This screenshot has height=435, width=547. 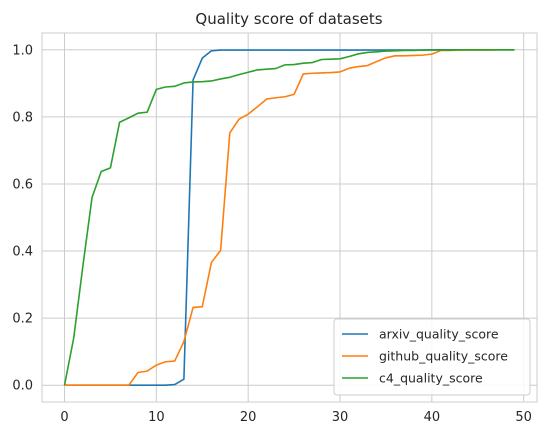 What do you see at coordinates (64, 417) in the screenshot?
I see `x-tick-label: 0` at bounding box center [64, 417].